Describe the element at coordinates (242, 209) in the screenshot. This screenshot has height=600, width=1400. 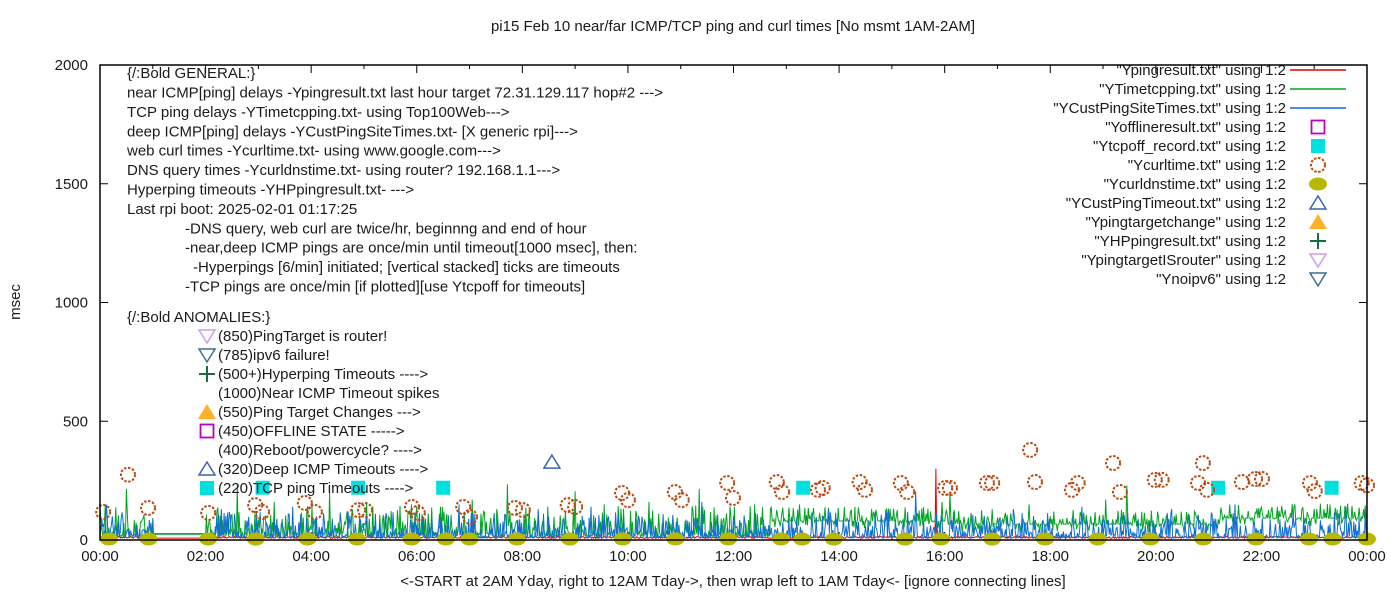
I see `general-line: Last rpi boot: 2025-02-01 01:17:25` at that location.